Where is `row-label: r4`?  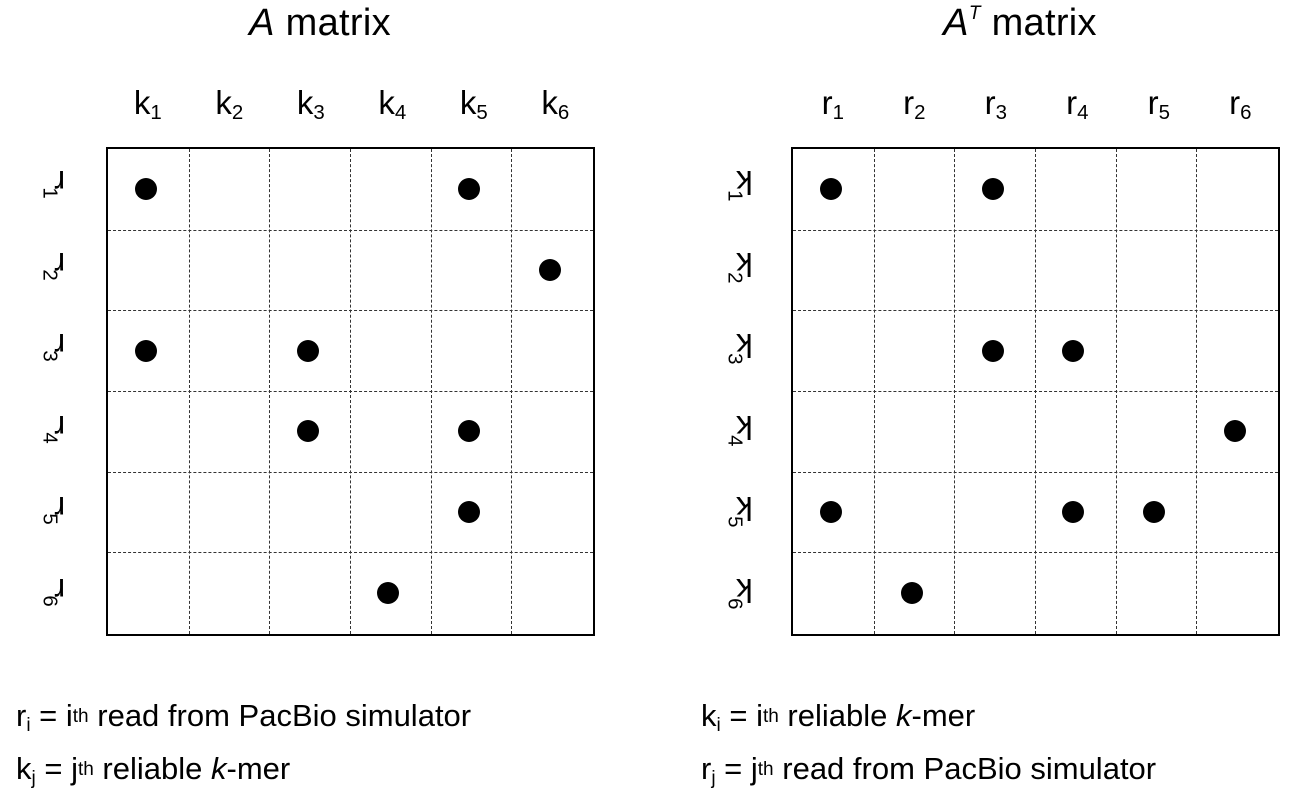
row-label: r4 is located at coordinates (52, 427).